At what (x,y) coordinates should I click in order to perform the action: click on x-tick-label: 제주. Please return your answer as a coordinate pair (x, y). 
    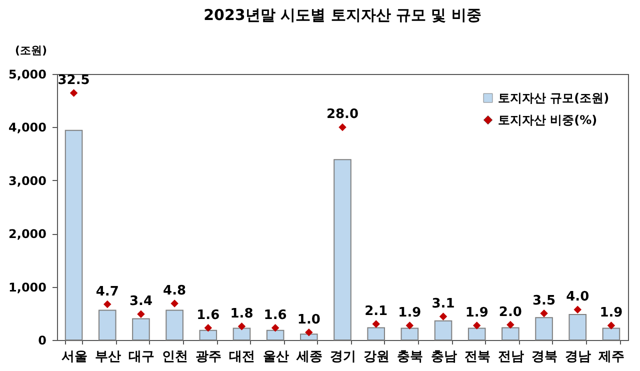
    Looking at the image, I should click on (611, 357).